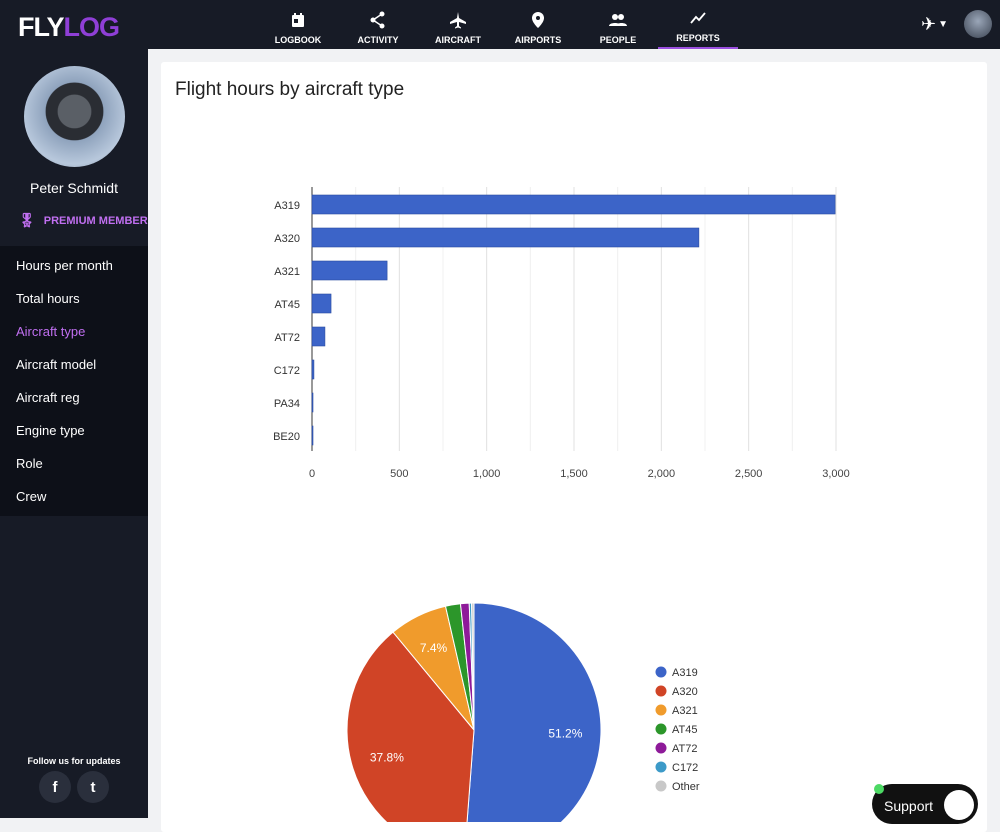  What do you see at coordinates (312, 402) in the screenshot?
I see `bar-PA34` at bounding box center [312, 402].